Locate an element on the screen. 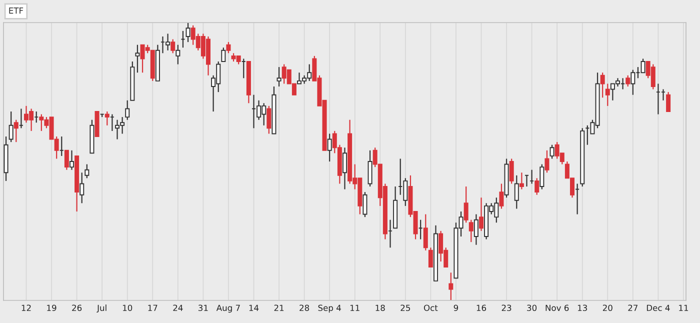 The image size is (700, 323). x-tick-label: 20 is located at coordinates (607, 308).